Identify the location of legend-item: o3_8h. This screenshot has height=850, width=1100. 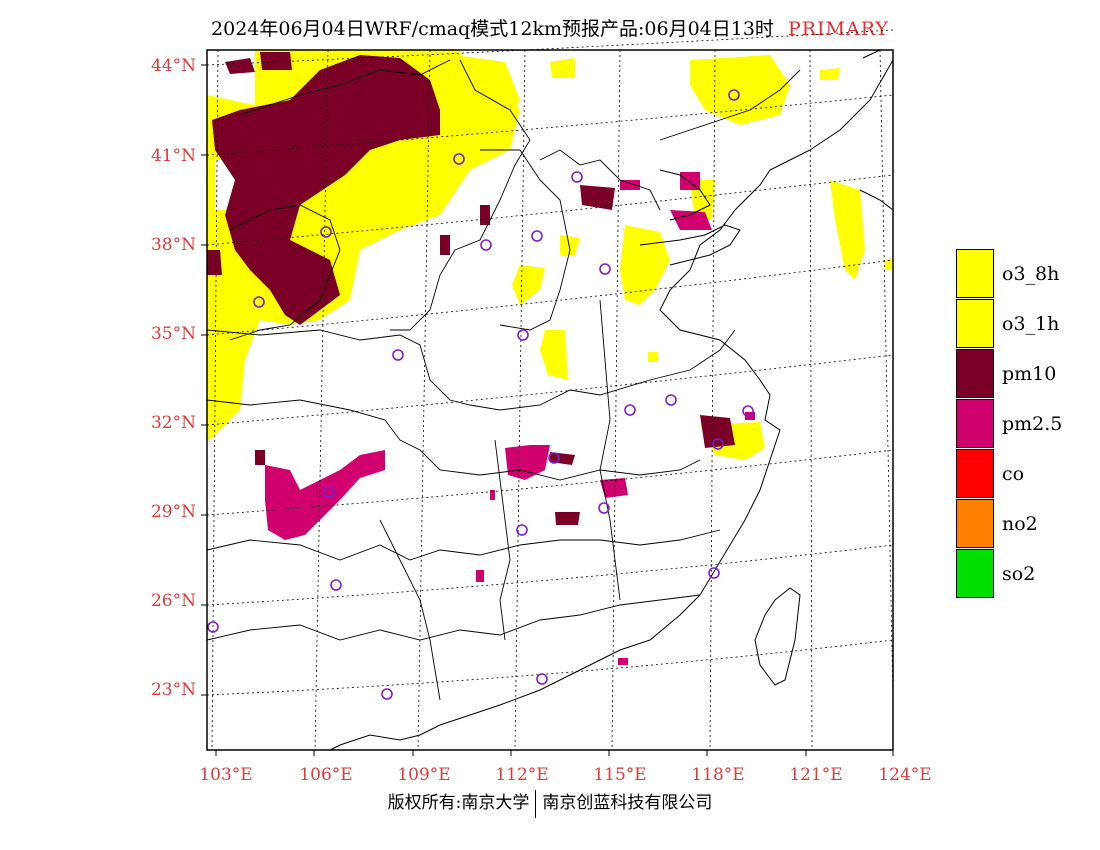
(1026, 274).